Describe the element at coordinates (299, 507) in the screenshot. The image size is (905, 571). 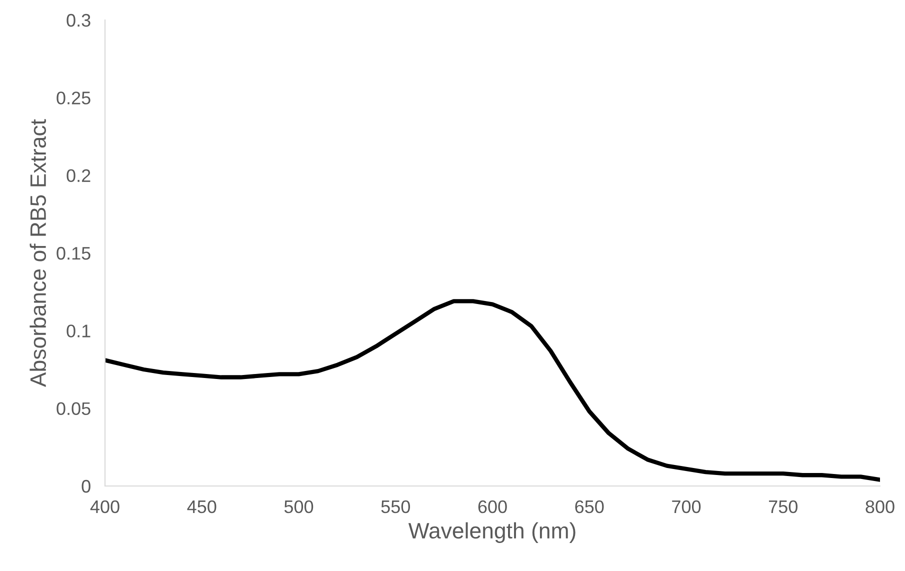
I see `x-tick-label: 500` at that location.